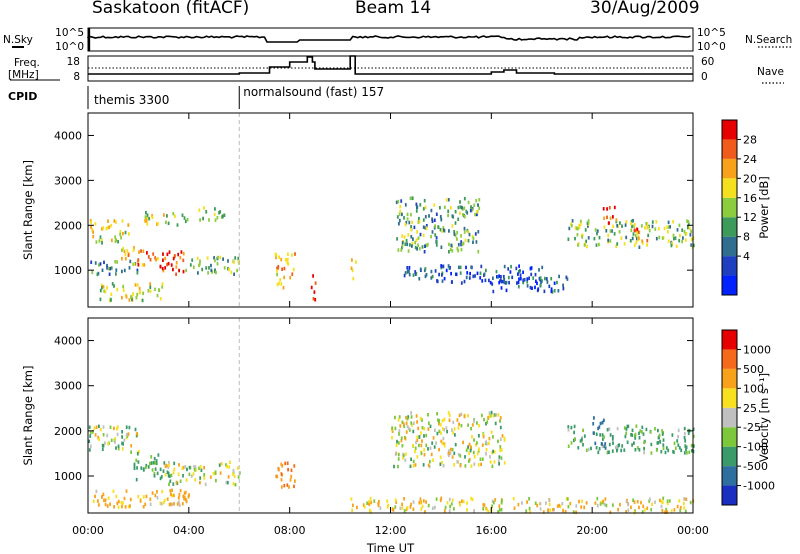  What do you see at coordinates (69, 47) in the screenshot?
I see `nsky-tick-bottom: 10^0` at bounding box center [69, 47].